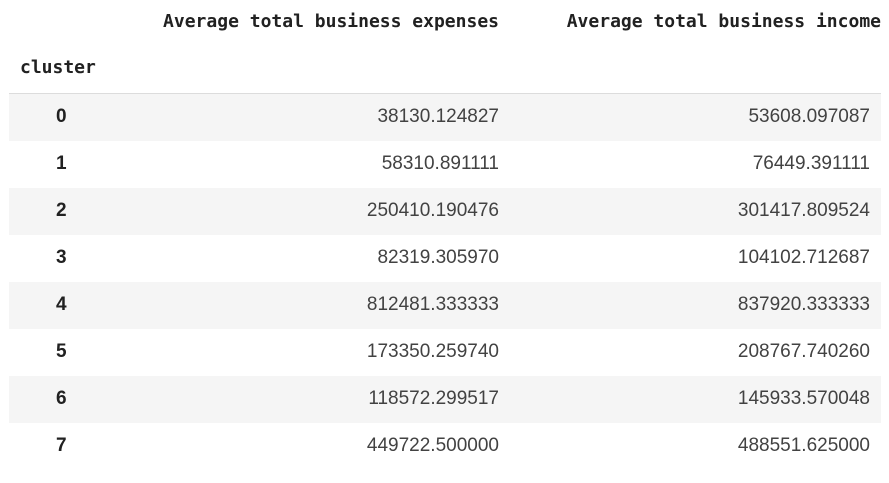 Image resolution: width=889 pixels, height=483 pixels. What do you see at coordinates (58, 67) in the screenshot?
I see `index-name-label: cluster` at bounding box center [58, 67].